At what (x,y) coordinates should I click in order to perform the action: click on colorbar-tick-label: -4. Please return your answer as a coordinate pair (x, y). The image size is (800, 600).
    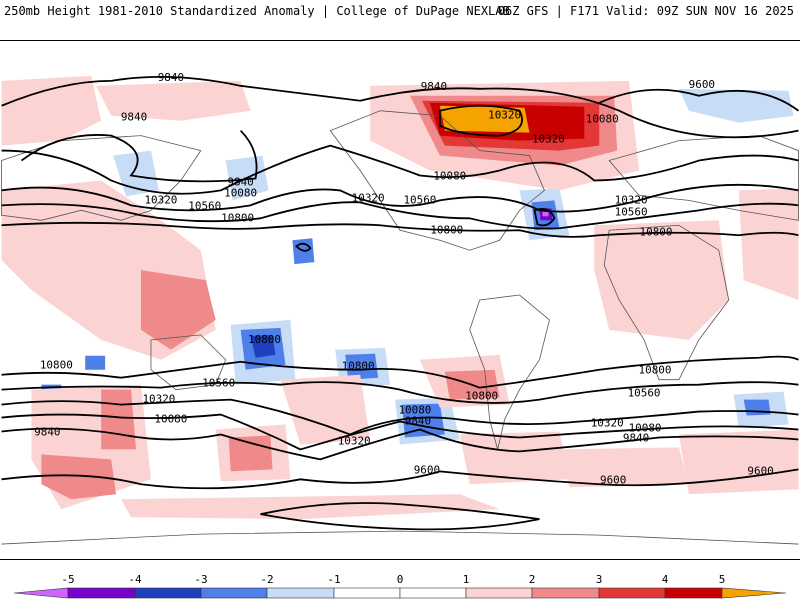
    Looking at the image, I should click on (135, 579).